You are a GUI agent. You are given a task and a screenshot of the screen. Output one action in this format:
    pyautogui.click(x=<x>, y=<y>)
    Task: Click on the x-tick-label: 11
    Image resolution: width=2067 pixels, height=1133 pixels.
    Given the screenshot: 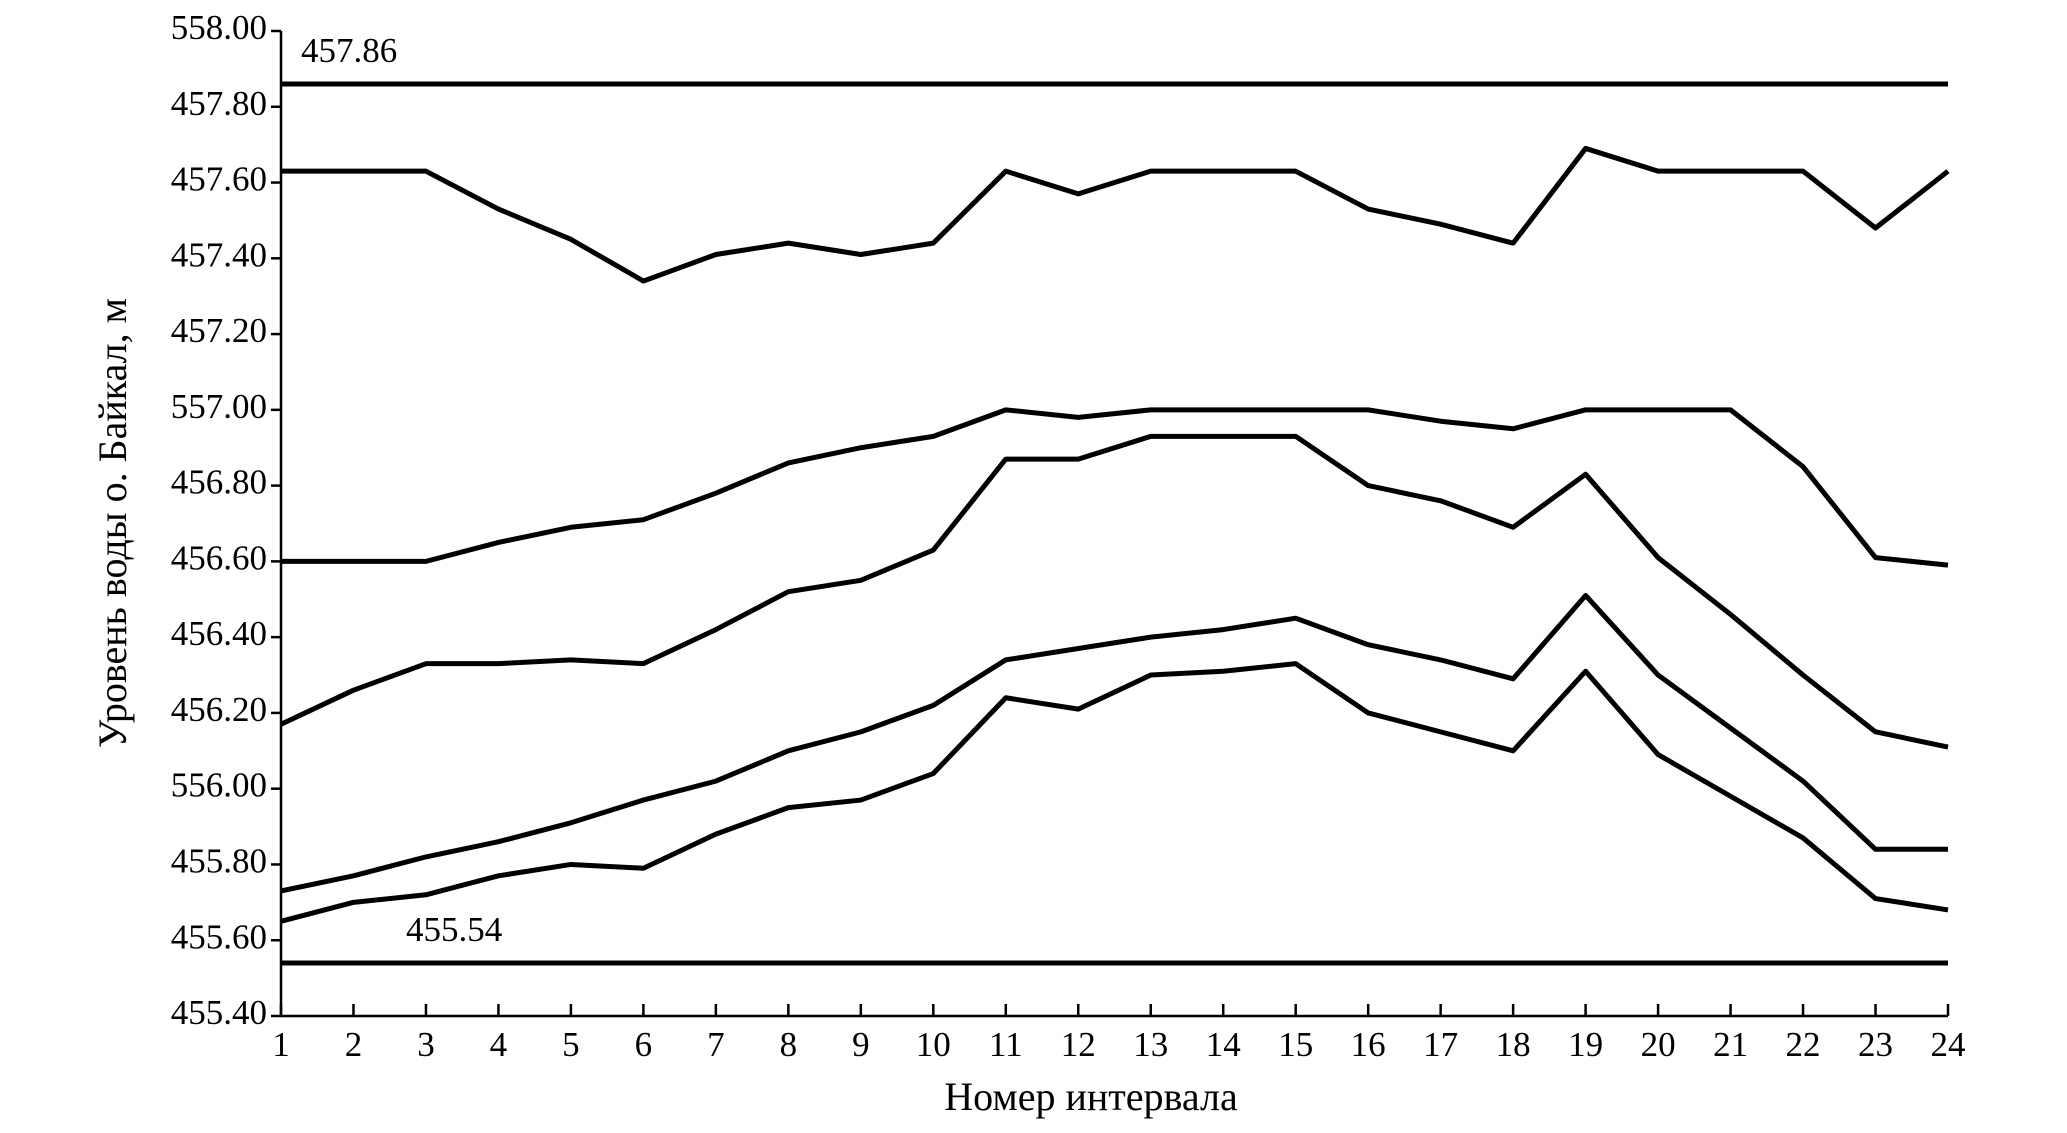 What is the action you would take?
    pyautogui.click(x=1006, y=1044)
    